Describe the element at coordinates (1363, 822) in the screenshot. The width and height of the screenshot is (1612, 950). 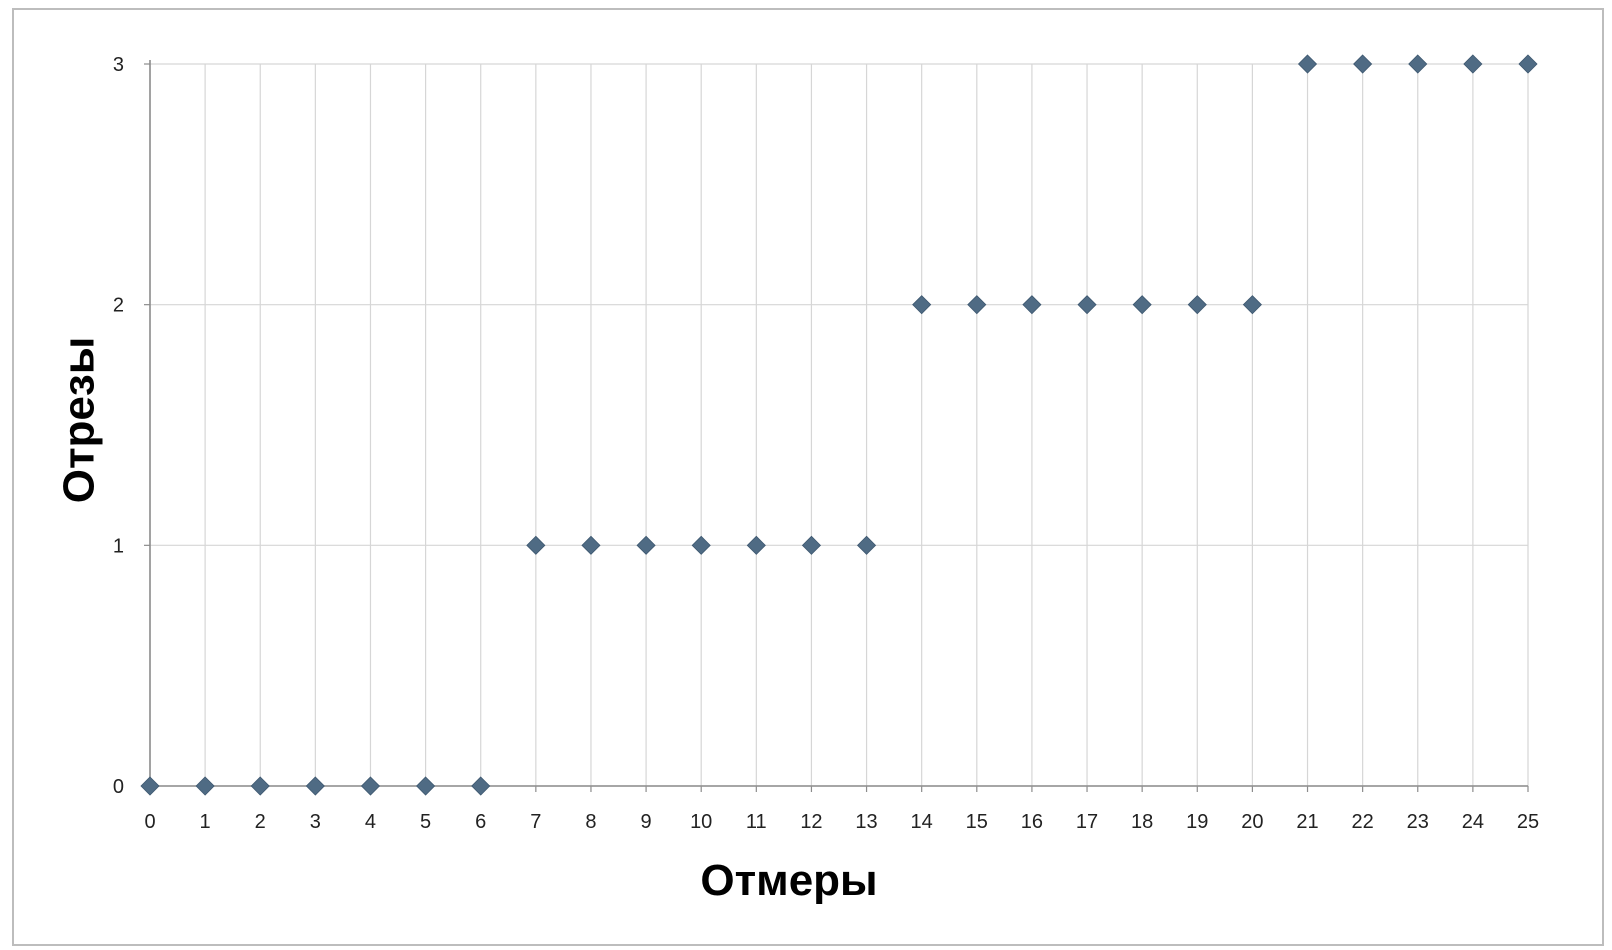
I see `x-tick-label: 22` at that location.